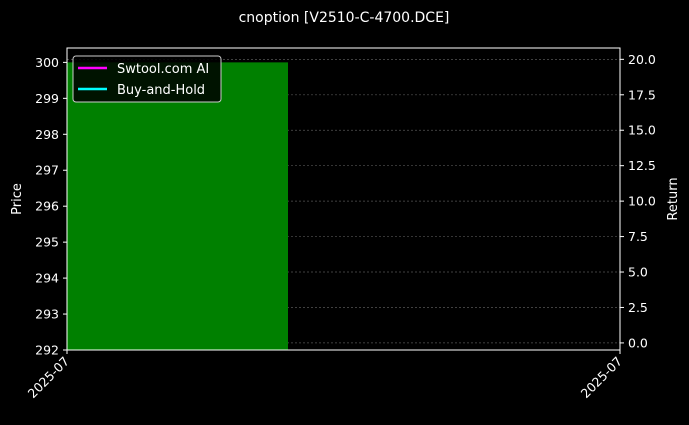 This screenshot has width=689, height=425. Describe the element at coordinates (642, 94) in the screenshot. I see `y2-tick-label: 17.5` at that location.